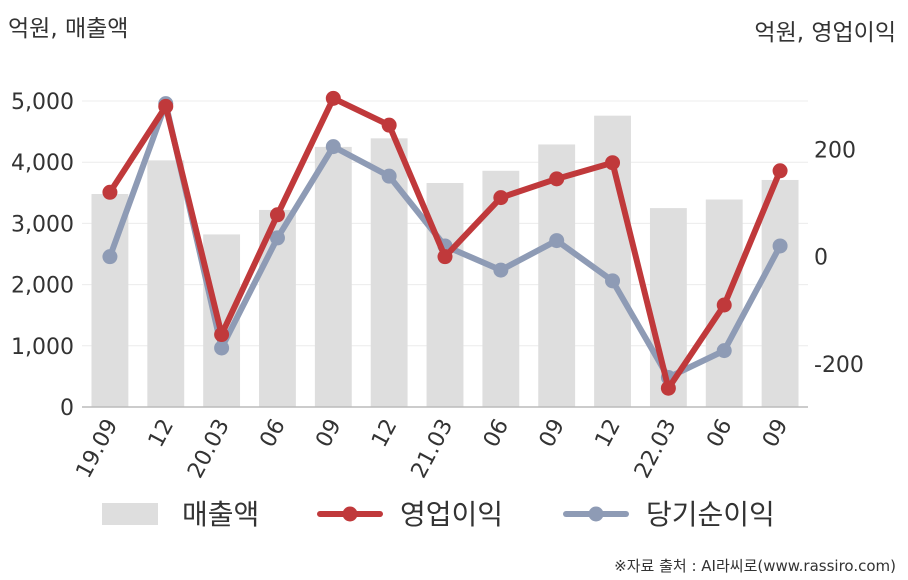  Describe the element at coordinates (755, 566) in the screenshot. I see `source-note: ※자료 출처 : AI라씨로(www.rassiro.com)` at that location.